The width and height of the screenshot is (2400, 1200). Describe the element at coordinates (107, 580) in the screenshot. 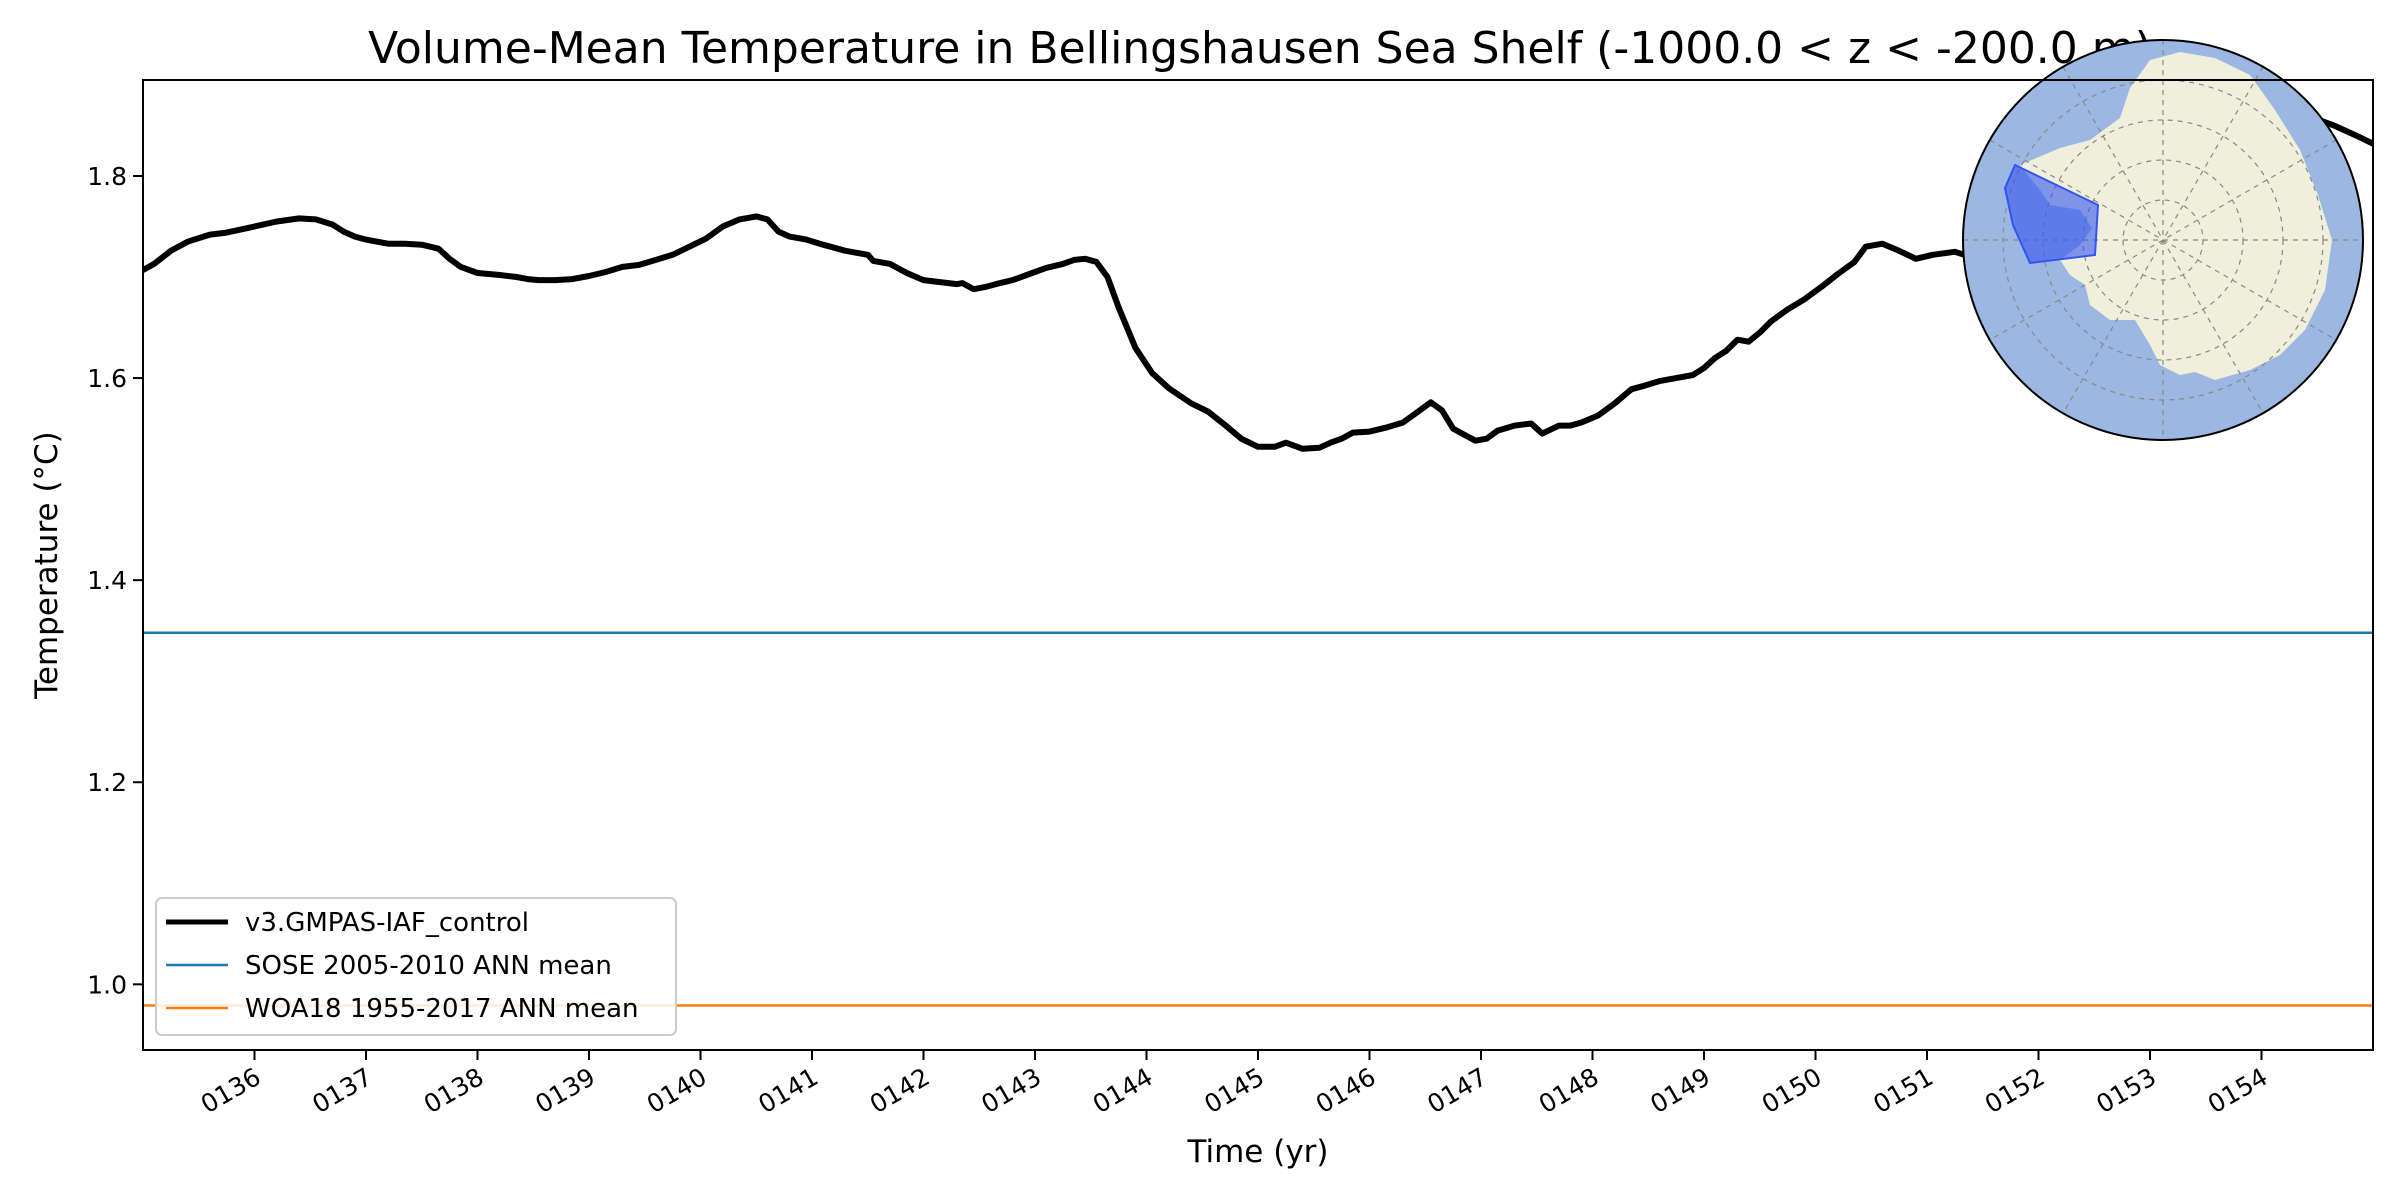

I see `y-tick-label: 1.4` at that location.